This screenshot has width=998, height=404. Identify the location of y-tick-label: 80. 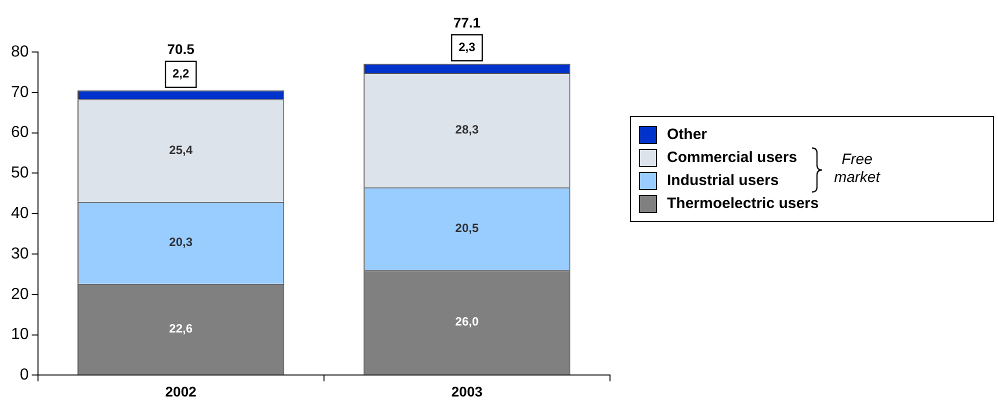
(20, 51).